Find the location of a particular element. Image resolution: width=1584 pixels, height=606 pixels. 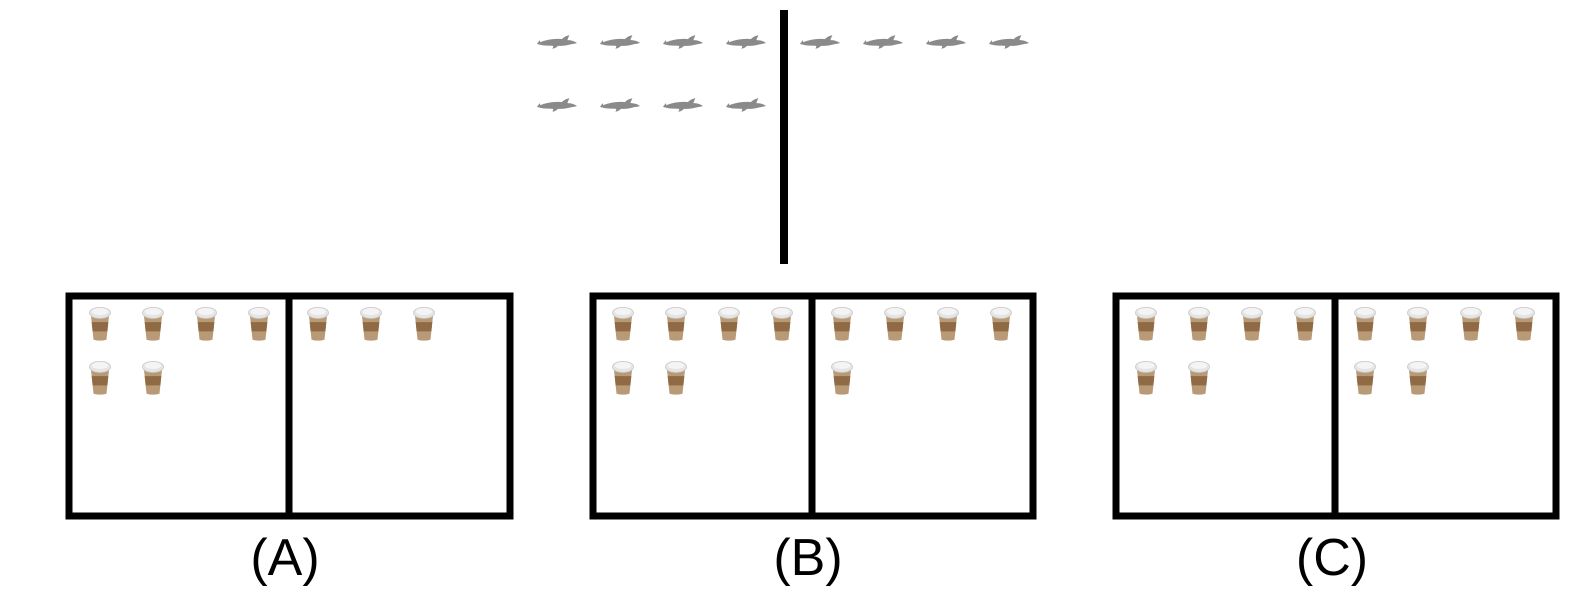

option-c: (C) is located at coordinates (1336, 439).